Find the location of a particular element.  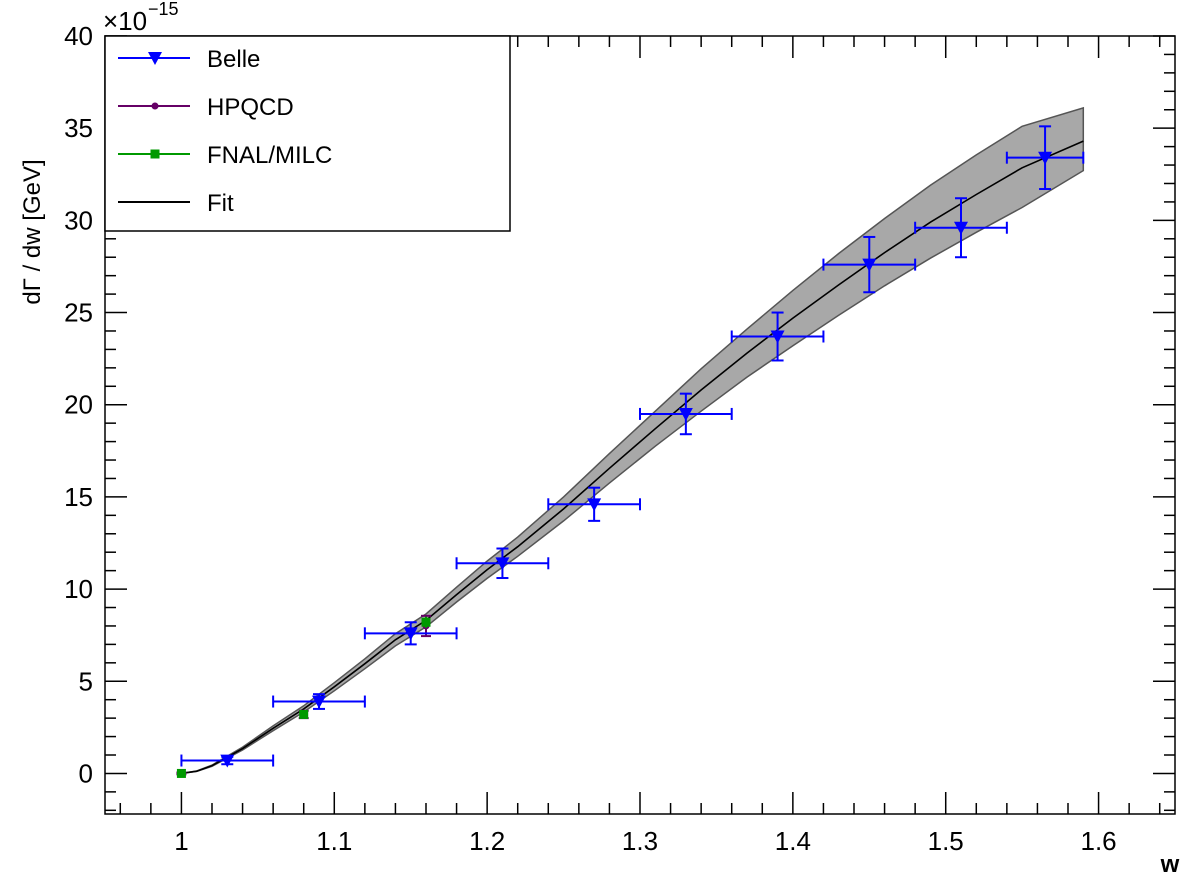

y-tick-label: 15 is located at coordinates (78, 497).